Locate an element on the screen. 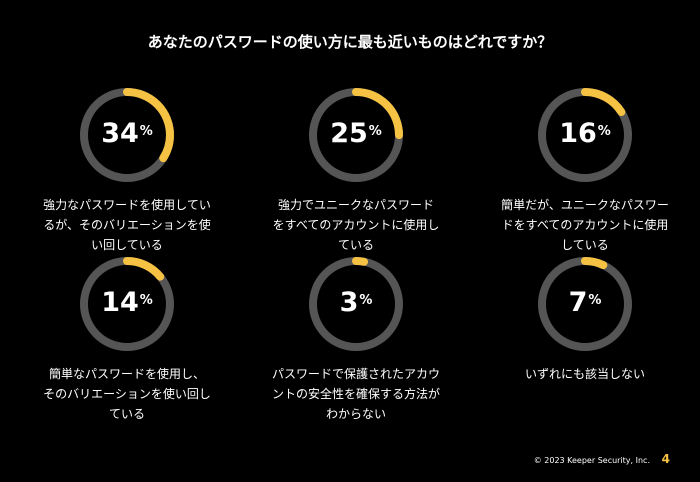  category-label-line: わからない is located at coordinates (355, 414).